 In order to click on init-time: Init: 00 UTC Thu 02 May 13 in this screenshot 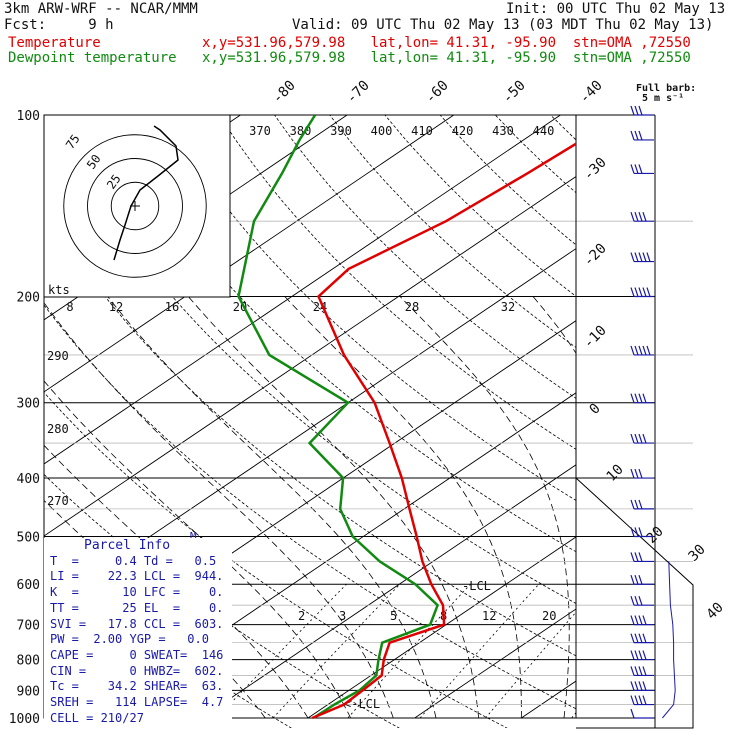, I will do `click(616, 9)`.